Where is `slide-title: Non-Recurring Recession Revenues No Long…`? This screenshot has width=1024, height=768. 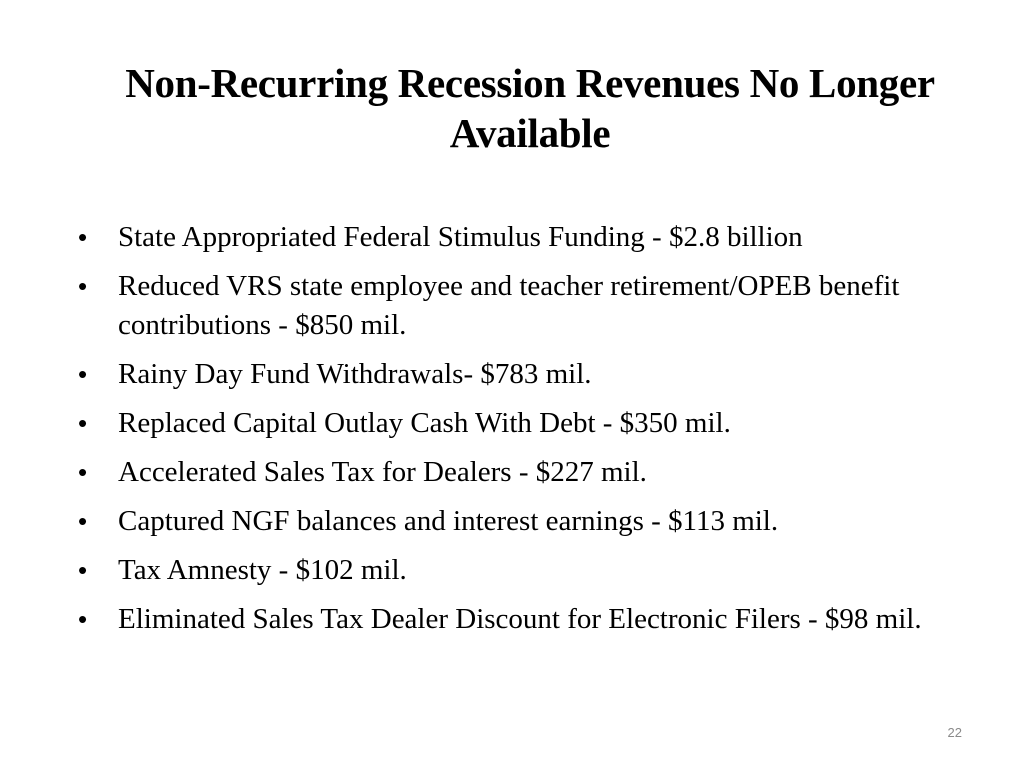
slide-title: Non-Recurring Recession Revenues No Long… is located at coordinates (530, 108).